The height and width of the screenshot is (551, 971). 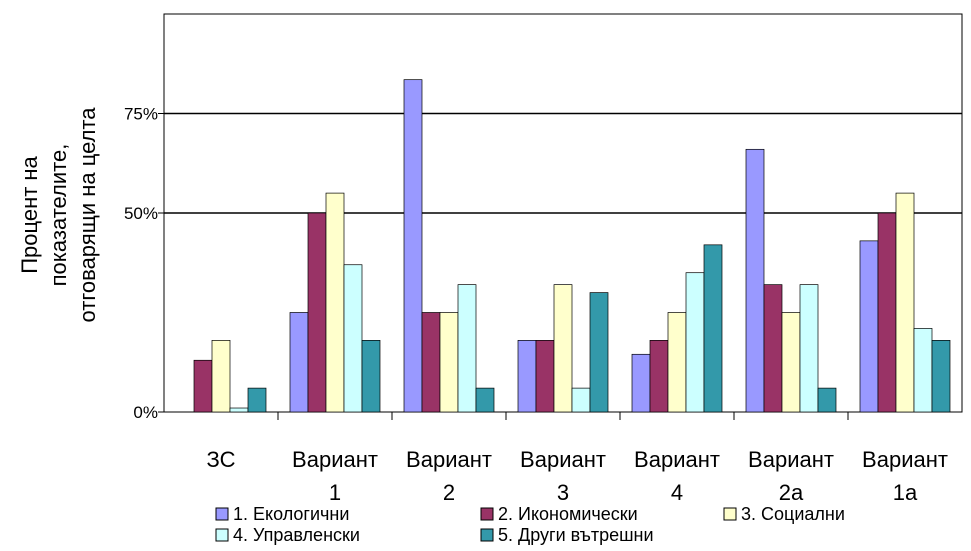 What do you see at coordinates (791, 492) in the screenshot?
I see `x-category-label-line2: 2а` at bounding box center [791, 492].